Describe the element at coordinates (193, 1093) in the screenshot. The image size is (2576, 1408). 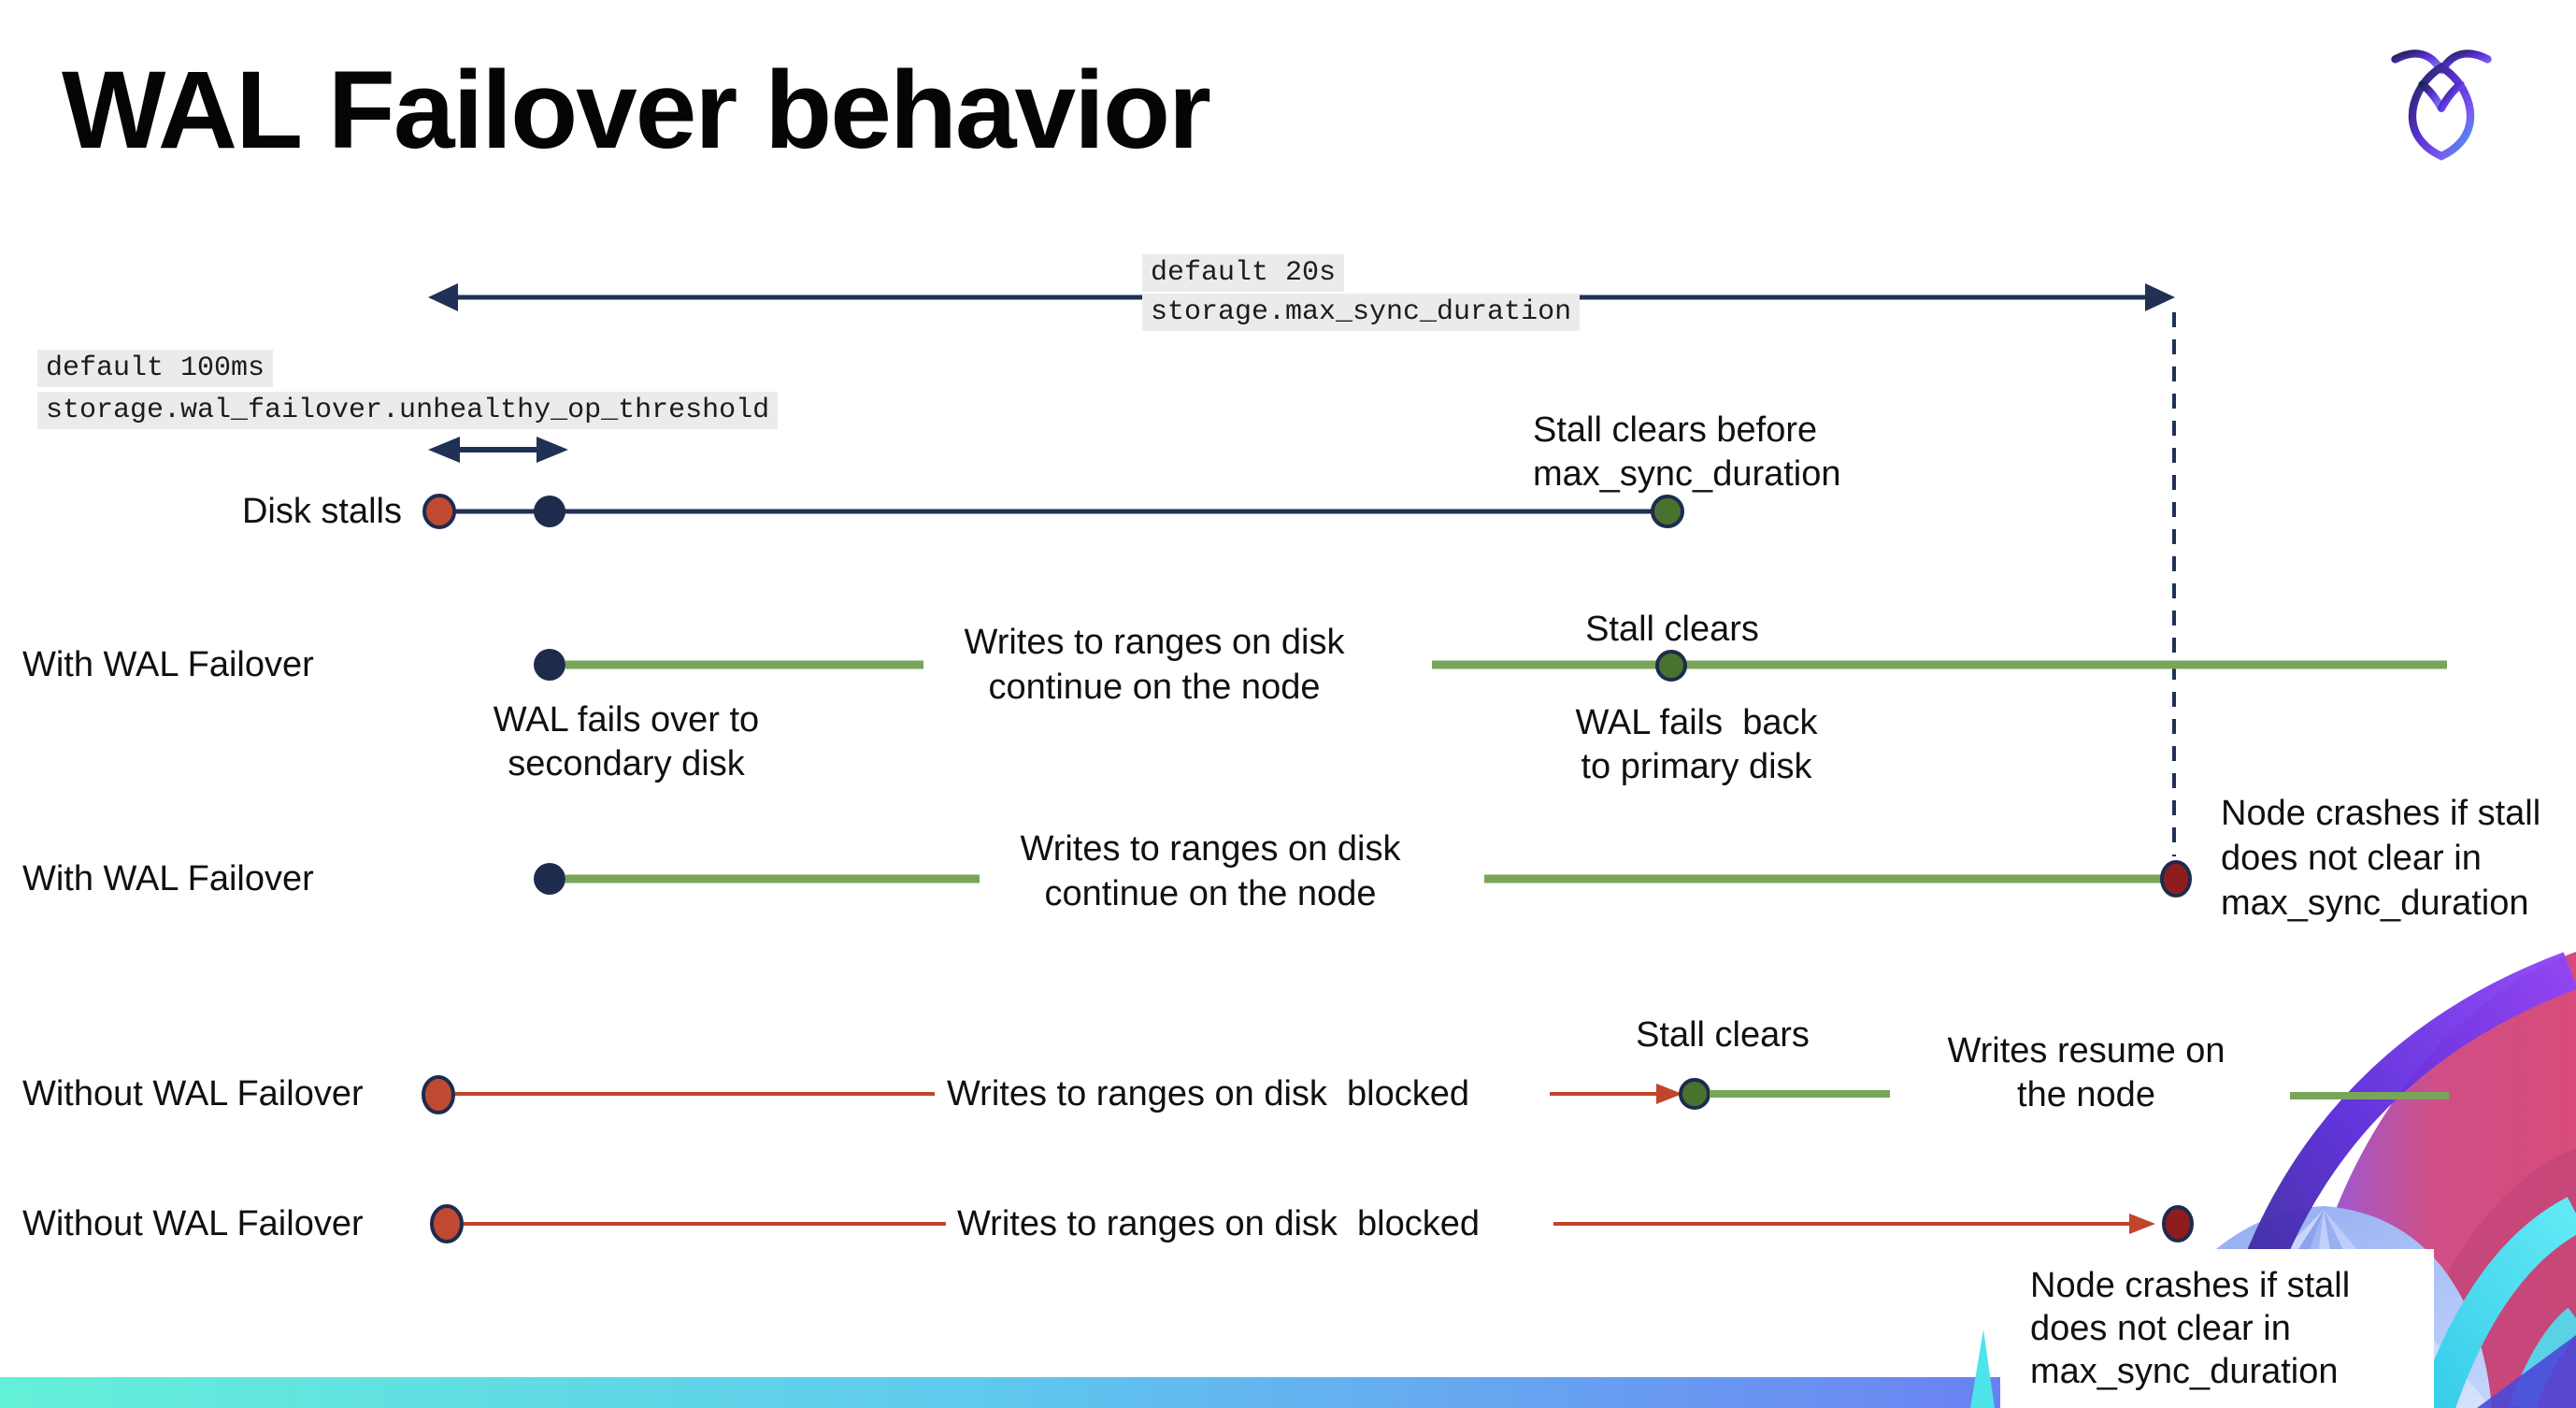
I see `row-label-without-wal-1: Without WAL Failover` at that location.